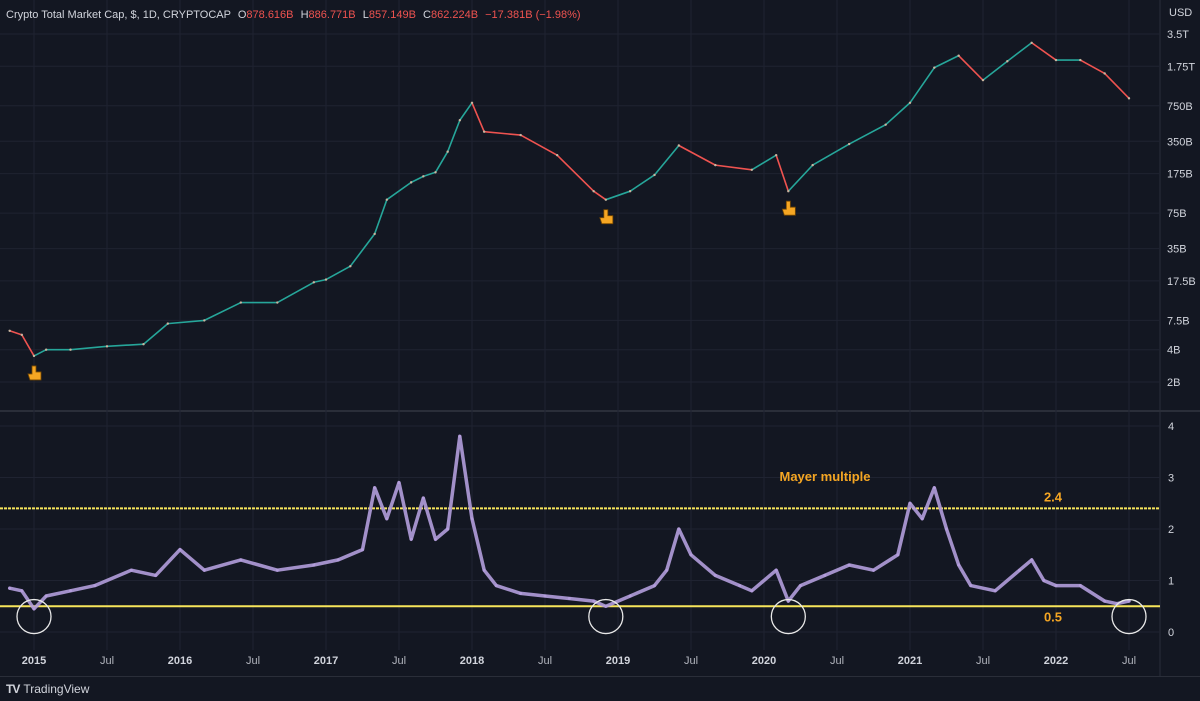  Describe the element at coordinates (618, 661) in the screenshot. I see `time-tick-label: 2019` at that location.